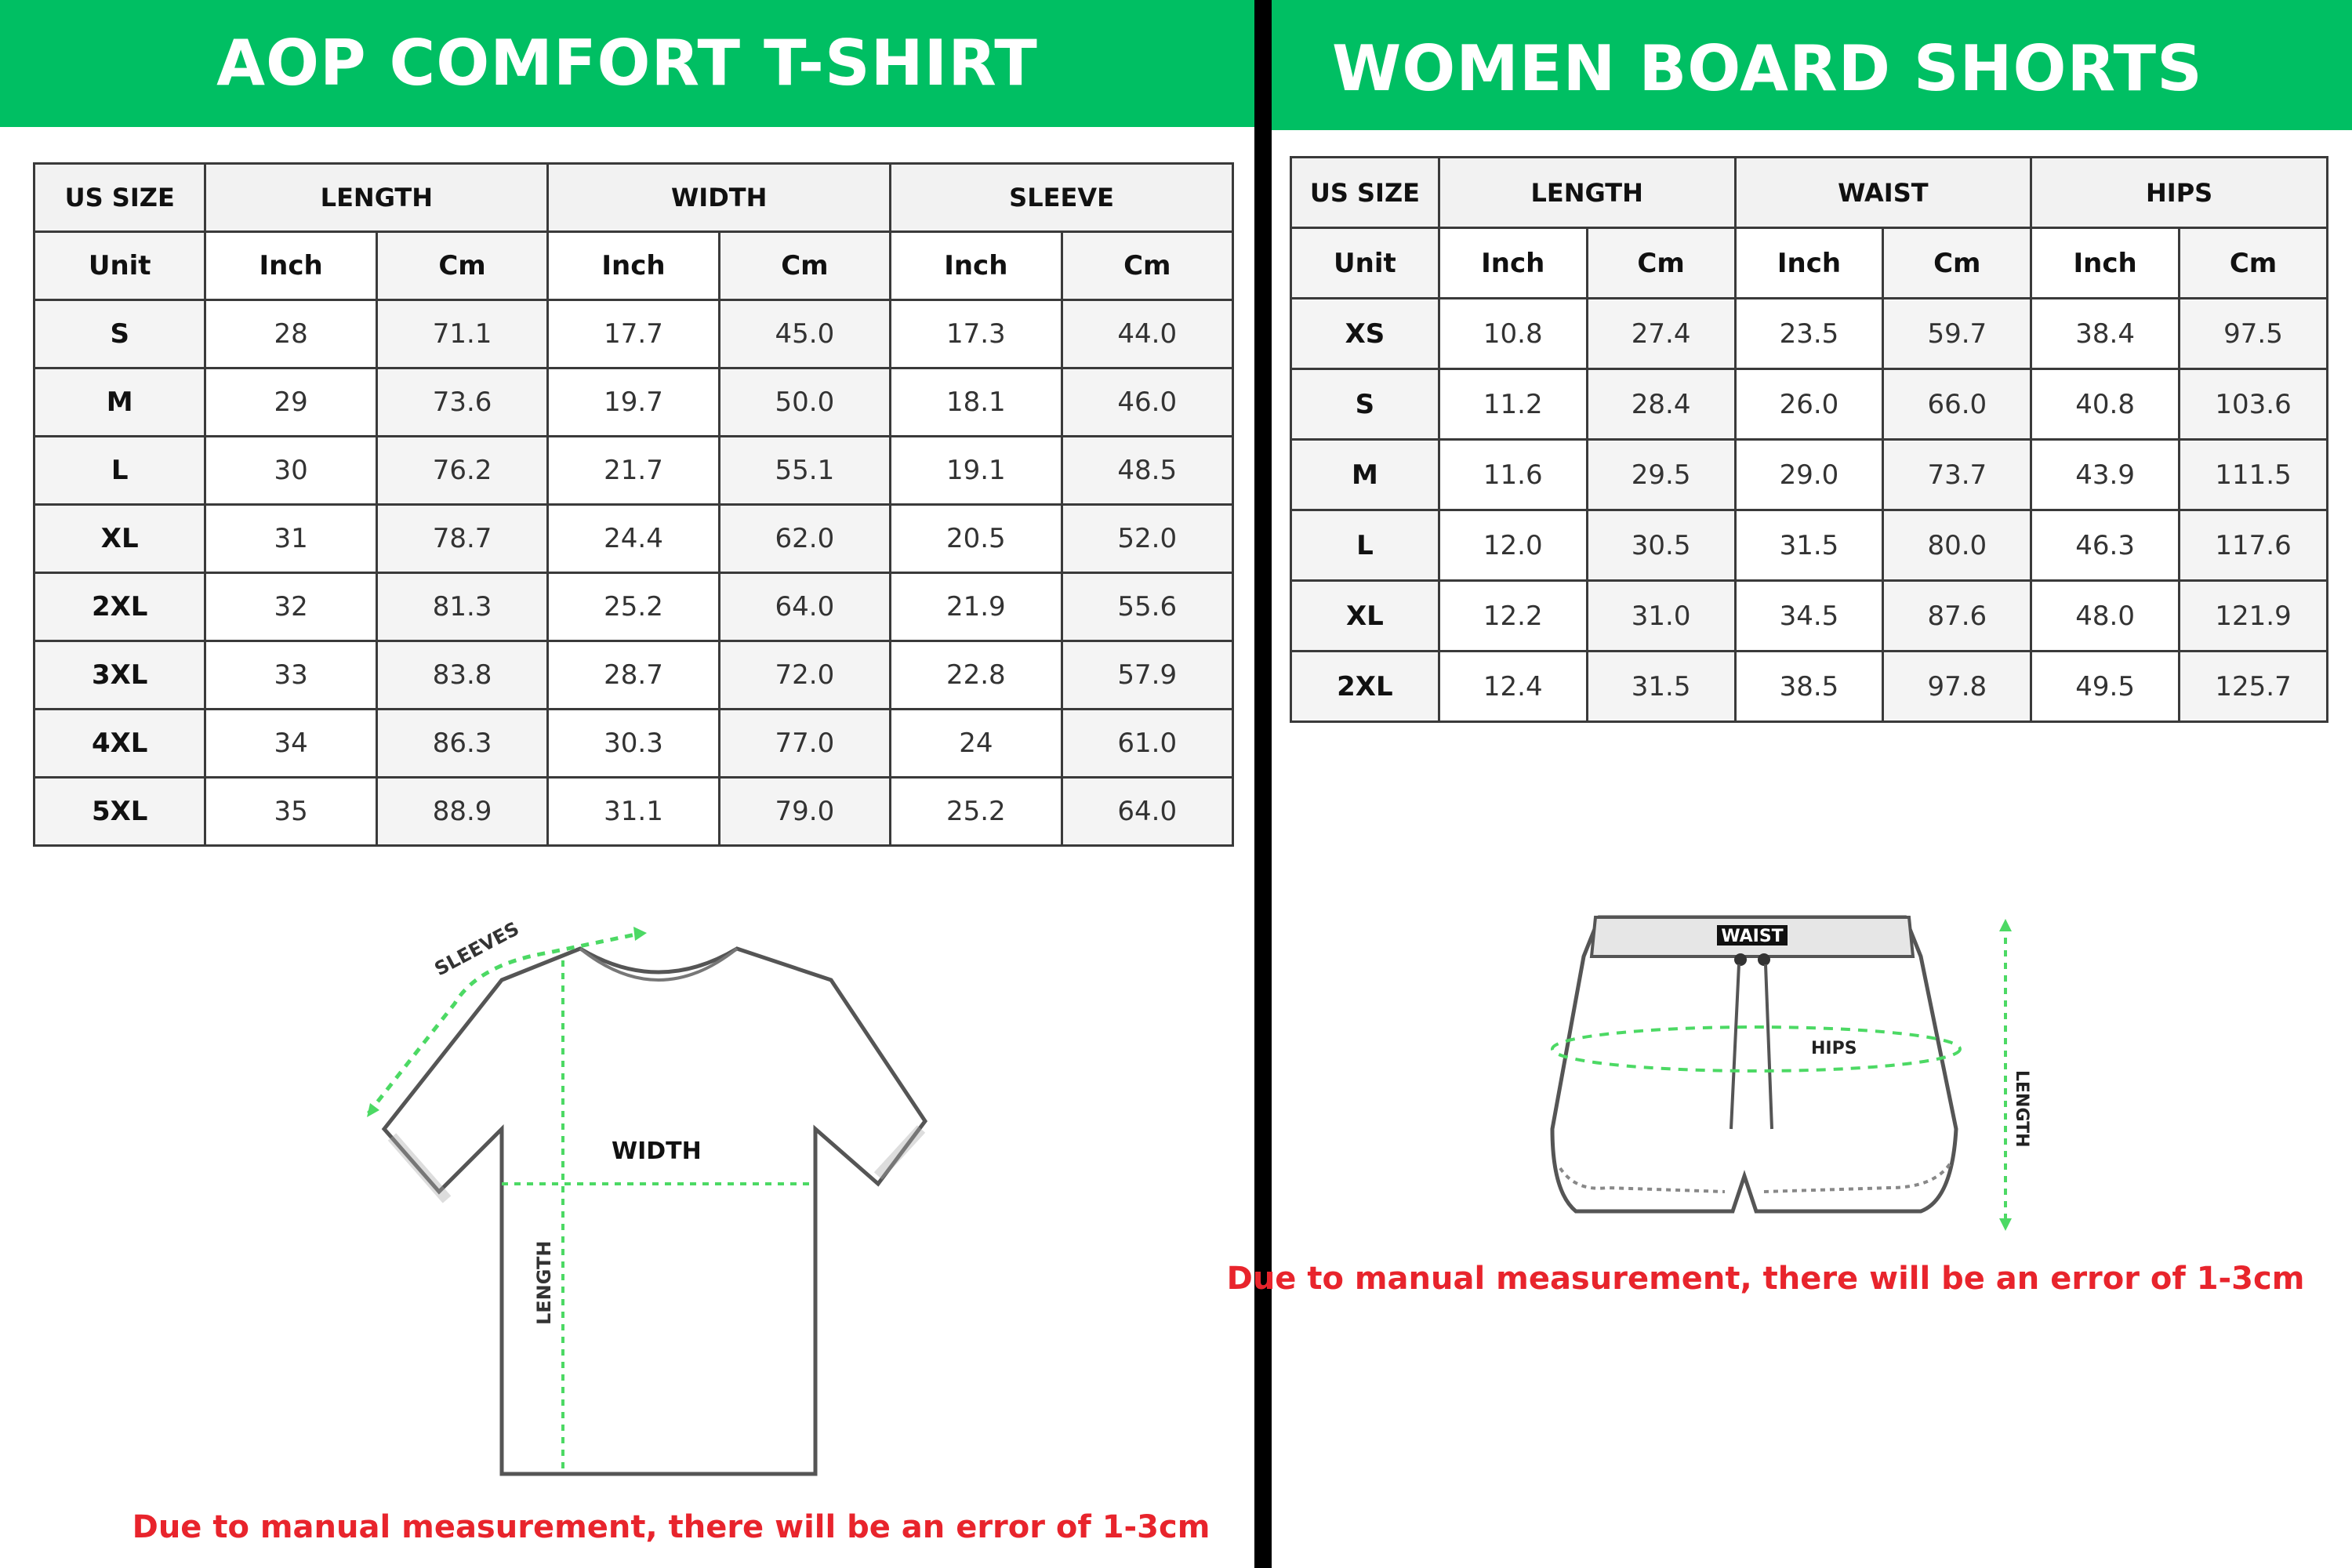 This screenshot has width=2352, height=1568. I want to click on value-cell: 43.9, so click(2105, 474).